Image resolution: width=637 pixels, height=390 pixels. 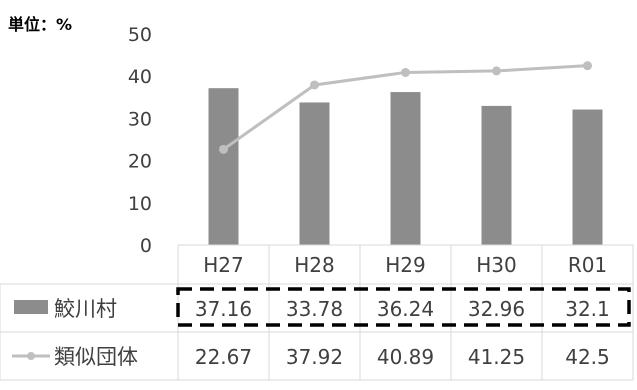 What do you see at coordinates (587, 177) in the screenshot?
I see `bar-R01` at bounding box center [587, 177].